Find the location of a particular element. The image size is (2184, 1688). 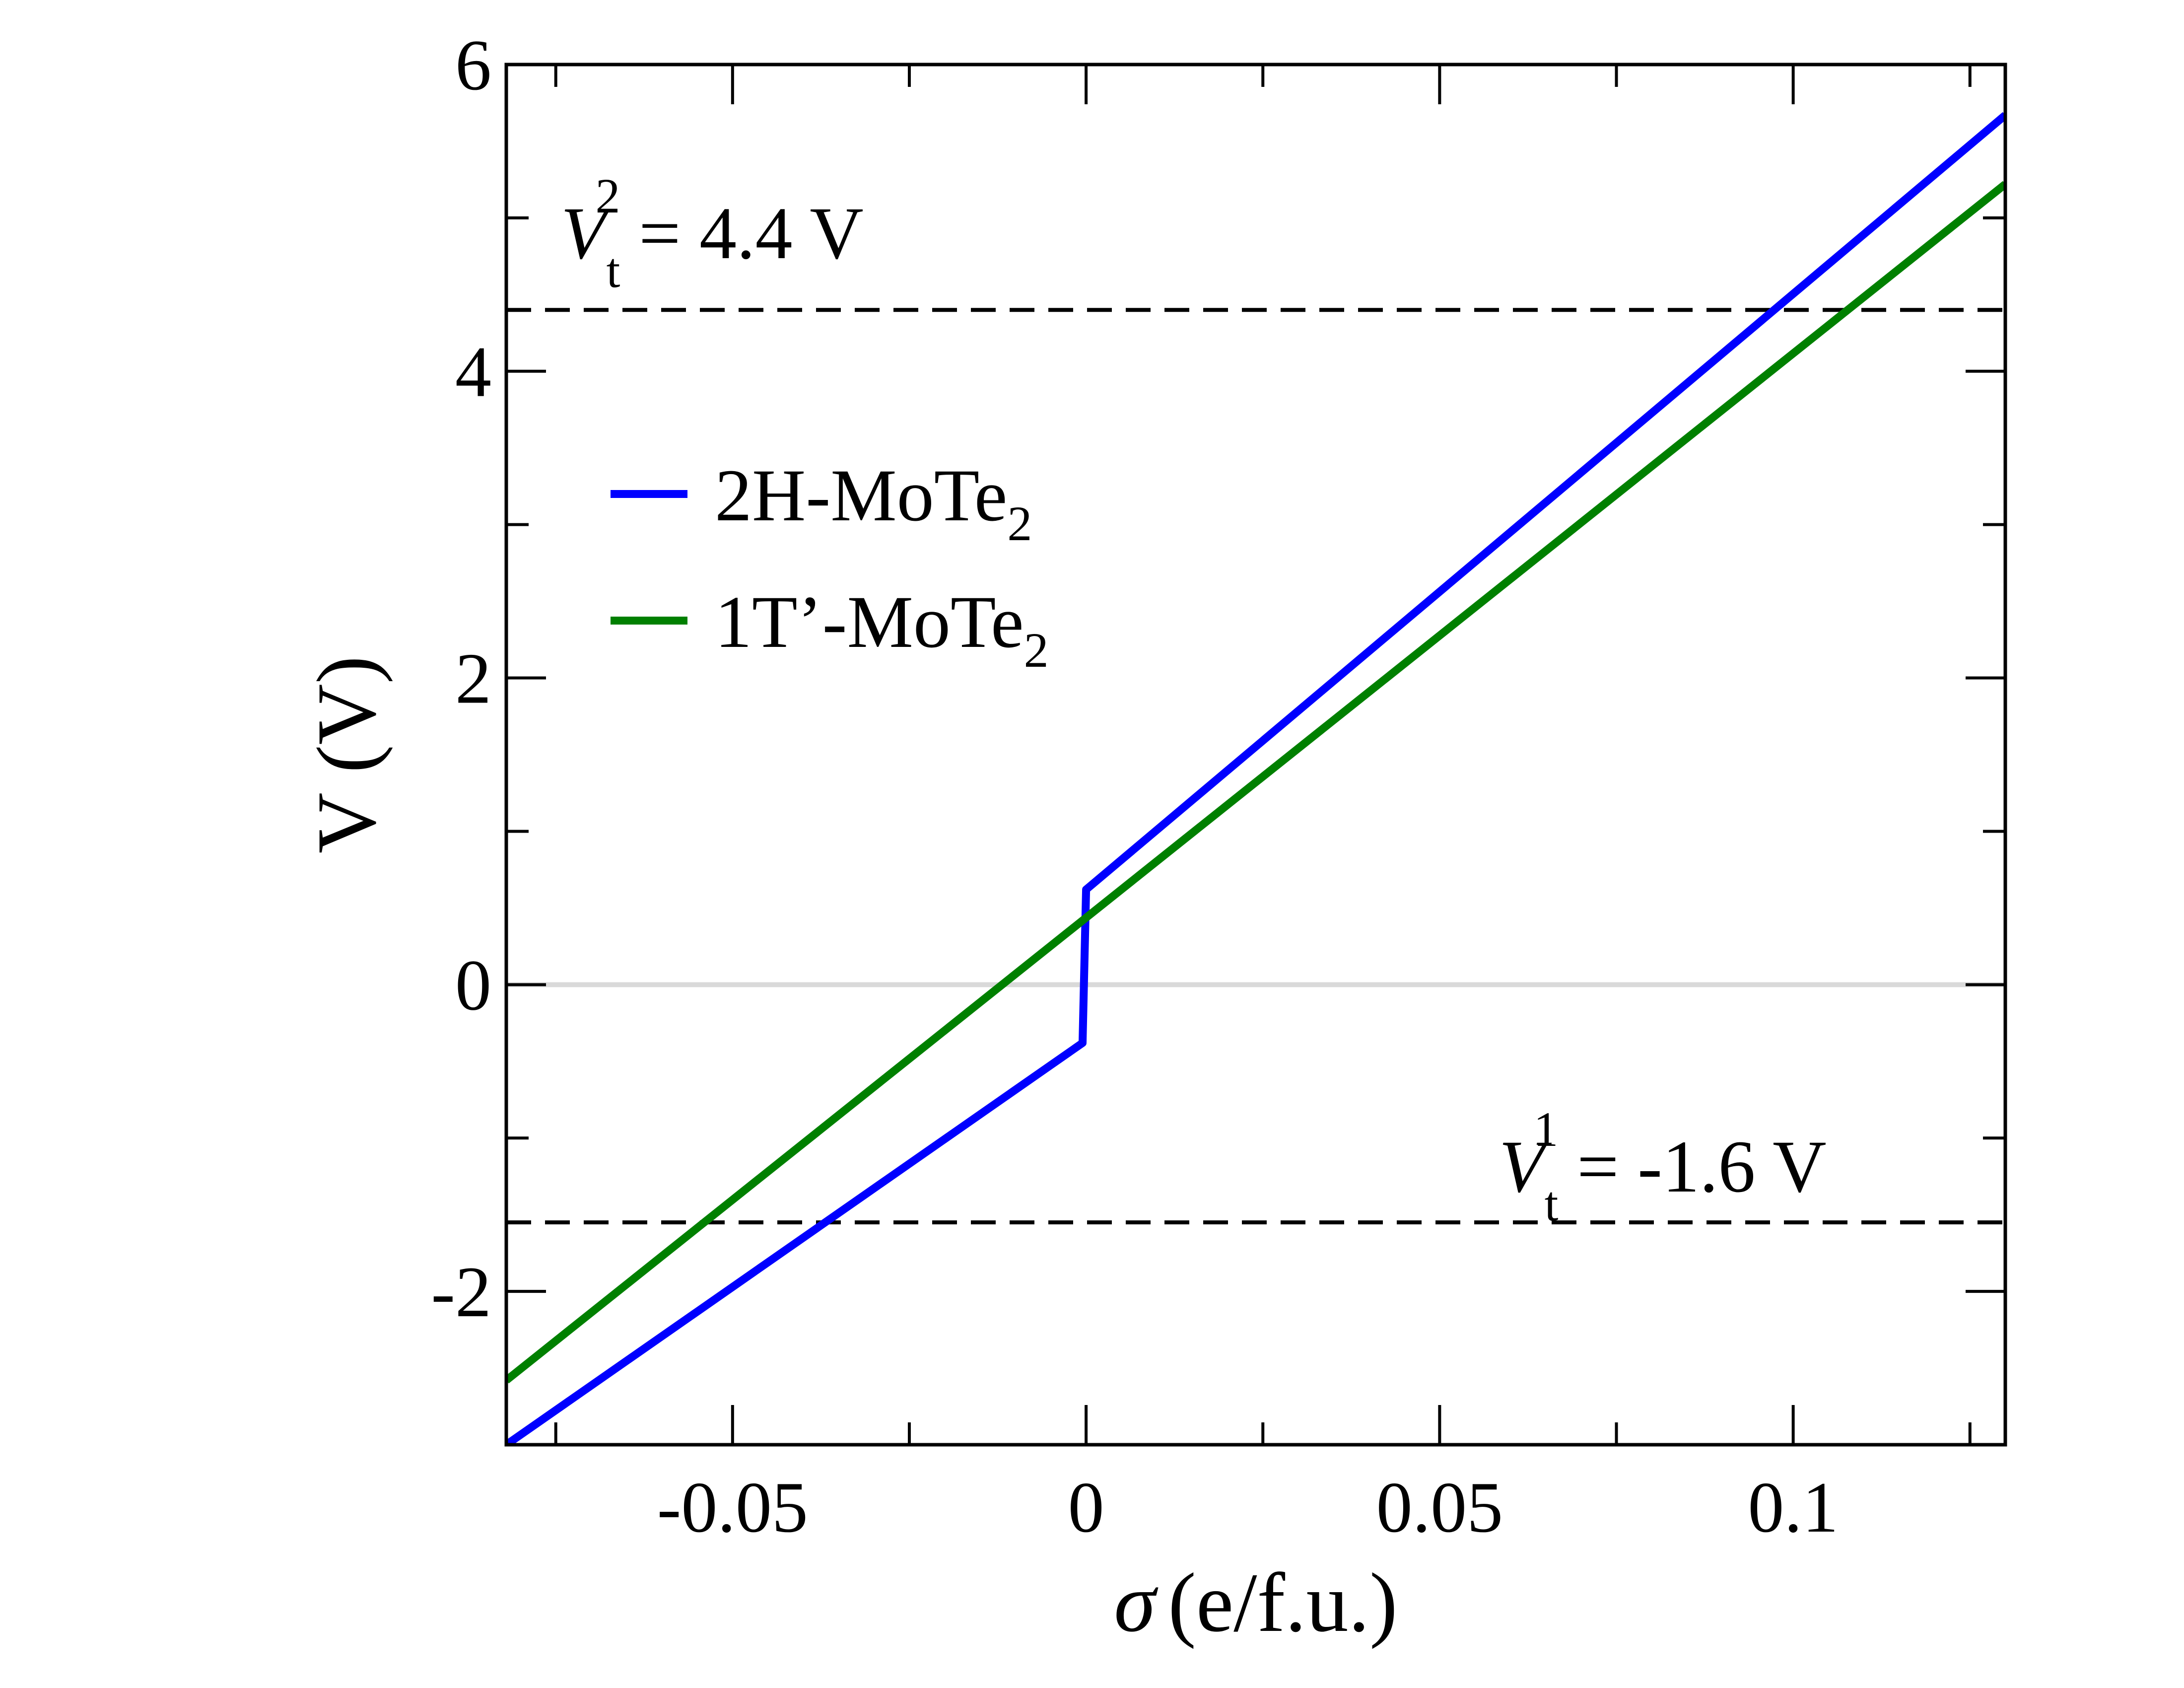

y-tick-label: 2 is located at coordinates (473, 678).